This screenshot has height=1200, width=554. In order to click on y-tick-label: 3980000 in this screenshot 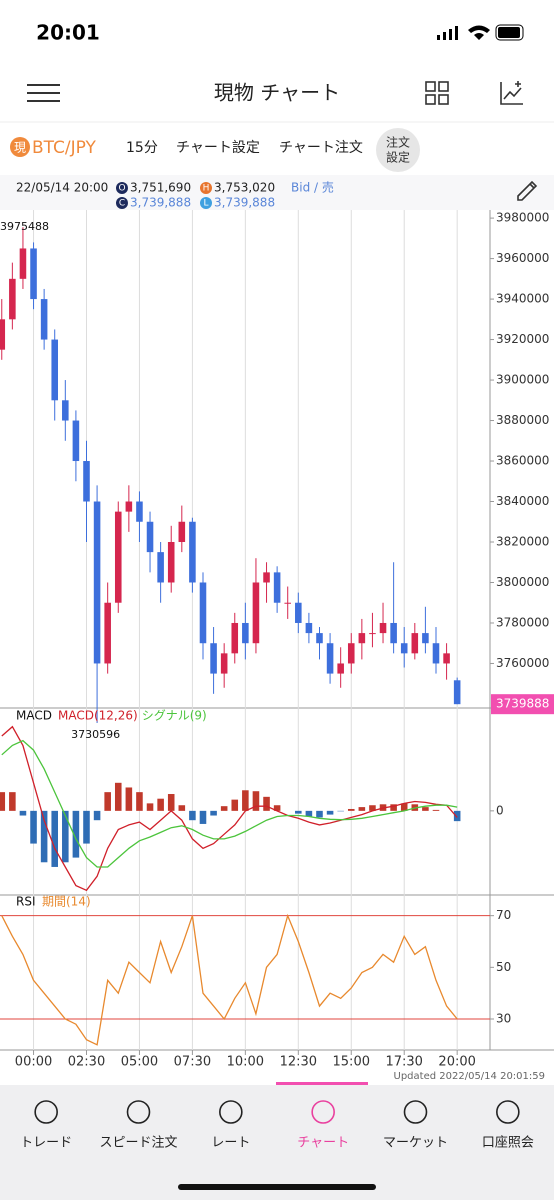, I will do `click(522, 218)`.